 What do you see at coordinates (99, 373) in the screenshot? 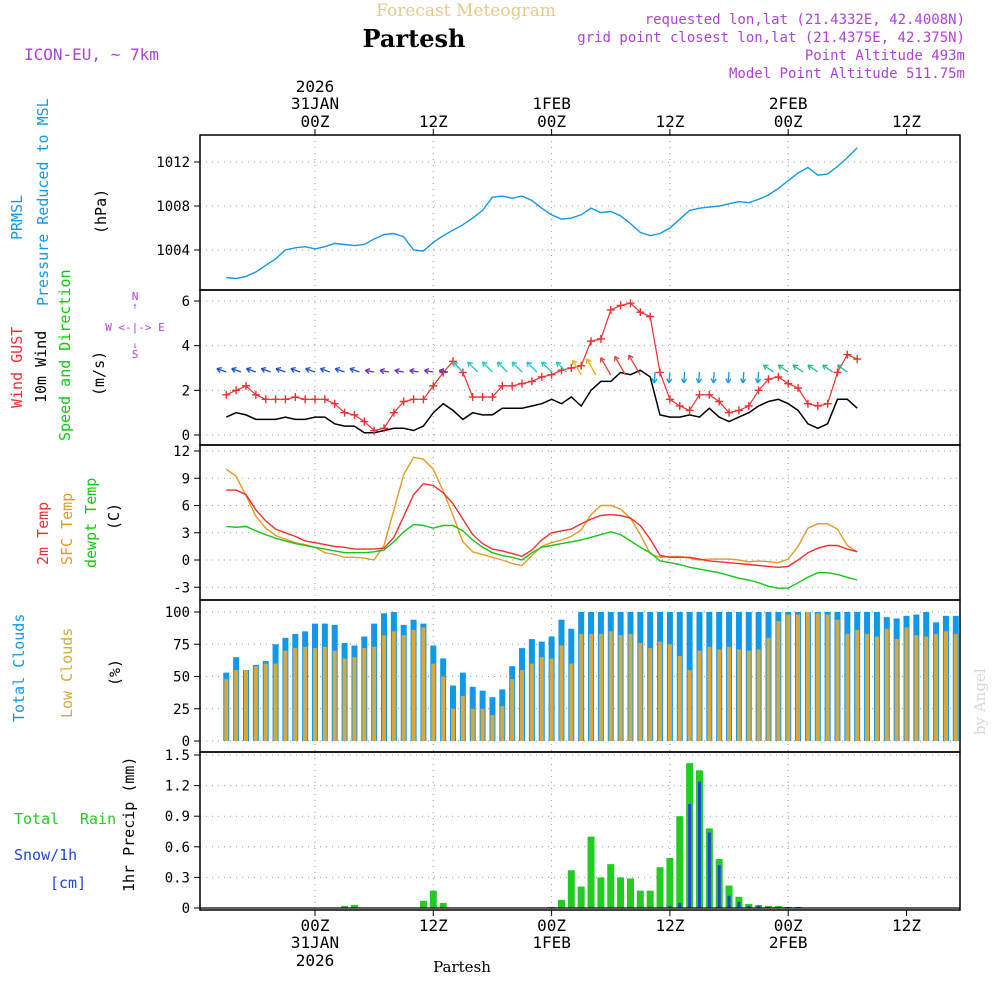
I see `wind-unit: (m/s)` at bounding box center [99, 373].